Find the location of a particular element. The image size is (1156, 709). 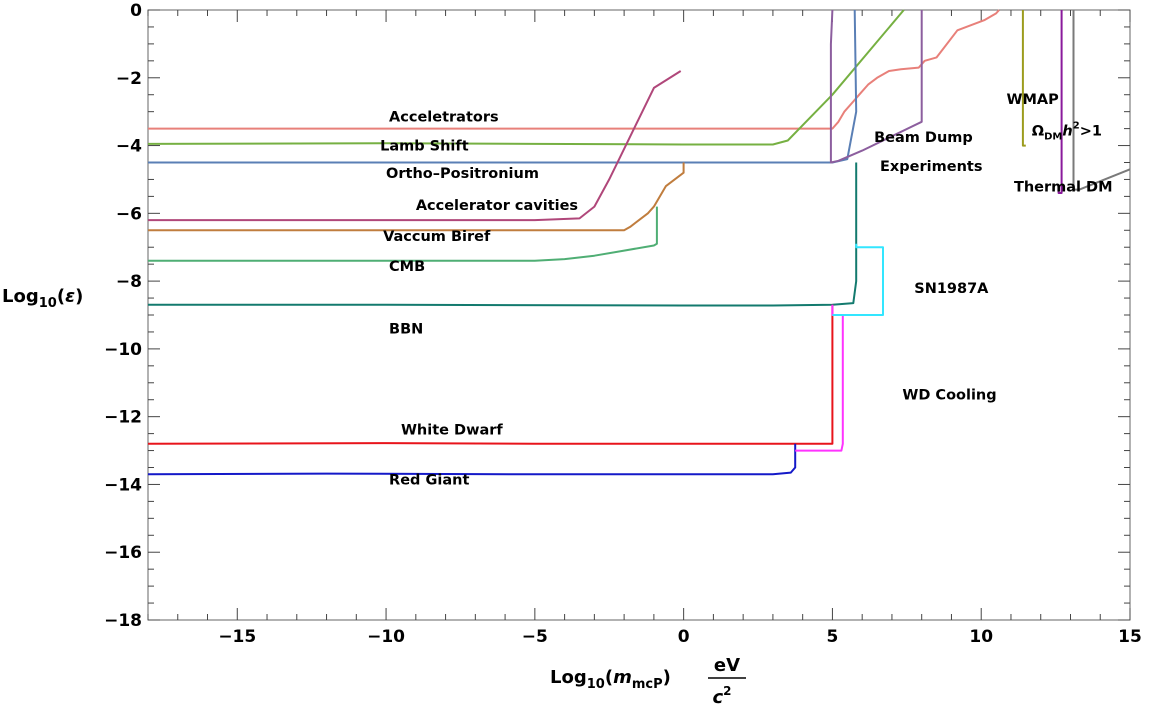

series-label: SN1987A is located at coordinates (951, 289).